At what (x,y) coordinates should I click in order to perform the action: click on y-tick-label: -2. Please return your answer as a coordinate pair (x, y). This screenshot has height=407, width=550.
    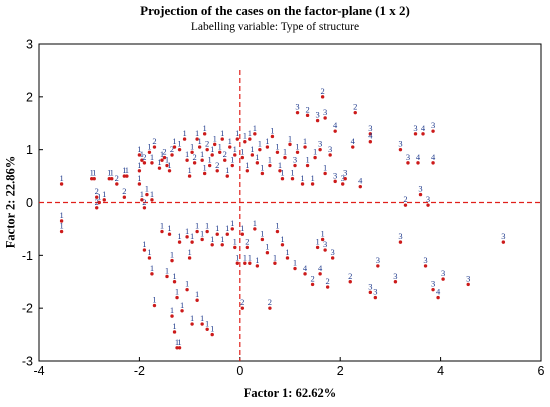
    Looking at the image, I should click on (27, 309).